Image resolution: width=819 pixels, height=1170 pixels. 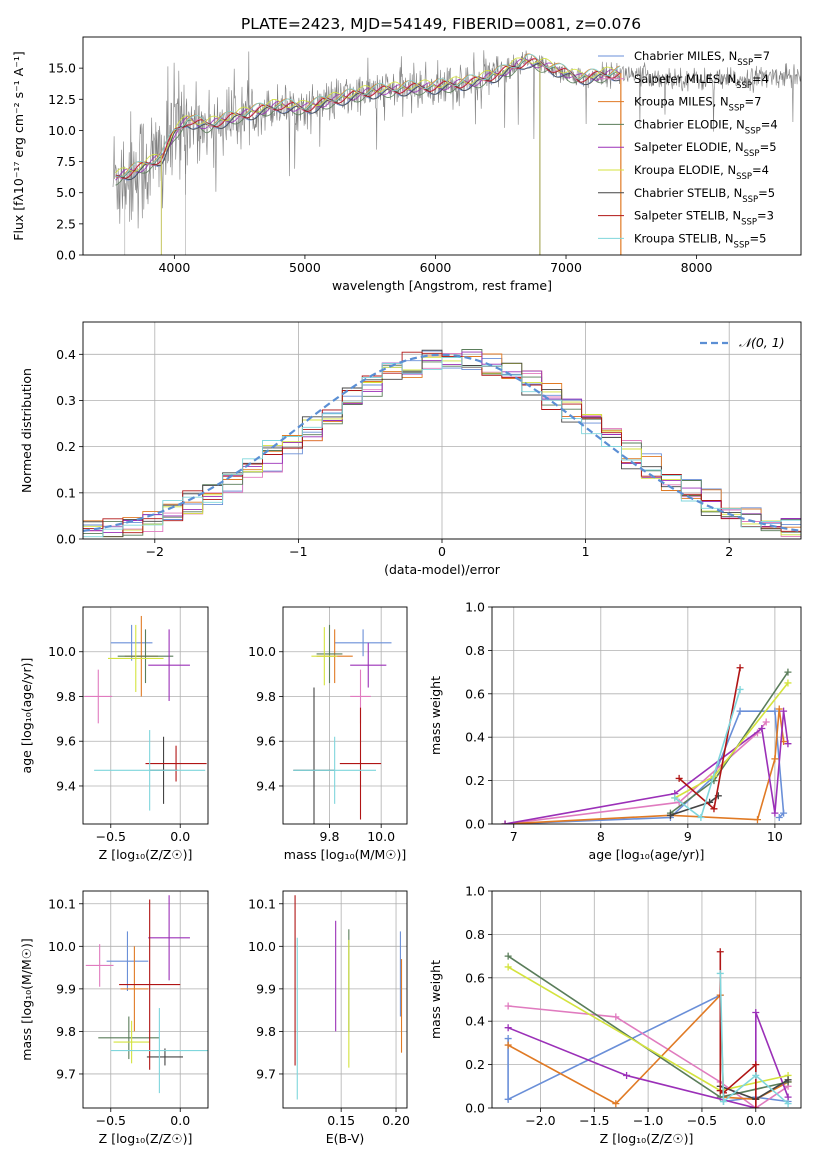 I want to click on x-tick-label: 9.8, so click(x=330, y=836).